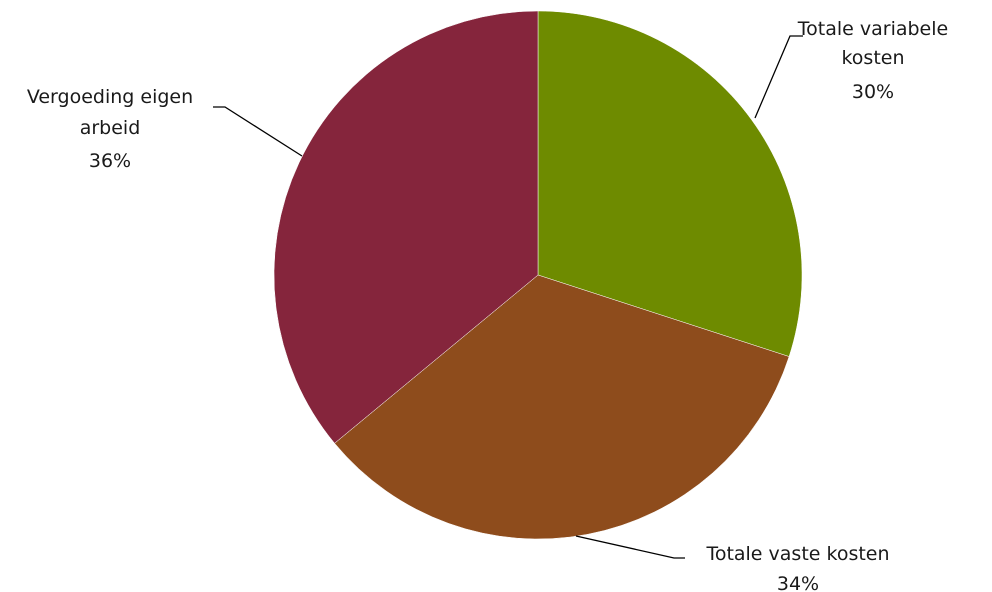 Image resolution: width=992 pixels, height=592 pixels. I want to click on data-label-totale-variabele-kosten: Totale variabele, so click(872, 29).